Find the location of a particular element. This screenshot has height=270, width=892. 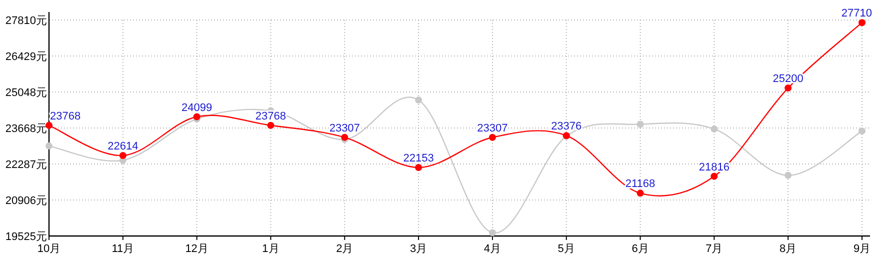

x-tick-label: 10月 is located at coordinates (49, 249).